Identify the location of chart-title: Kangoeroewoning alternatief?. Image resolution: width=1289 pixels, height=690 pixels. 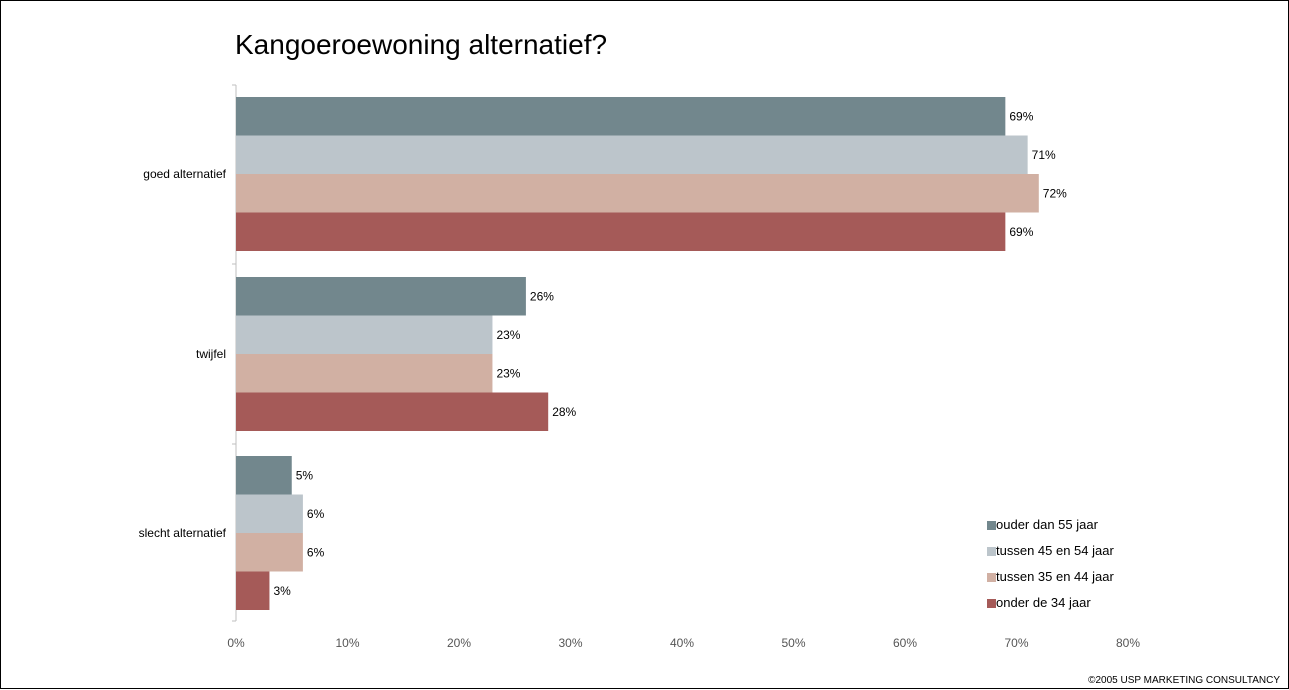
(421, 44).